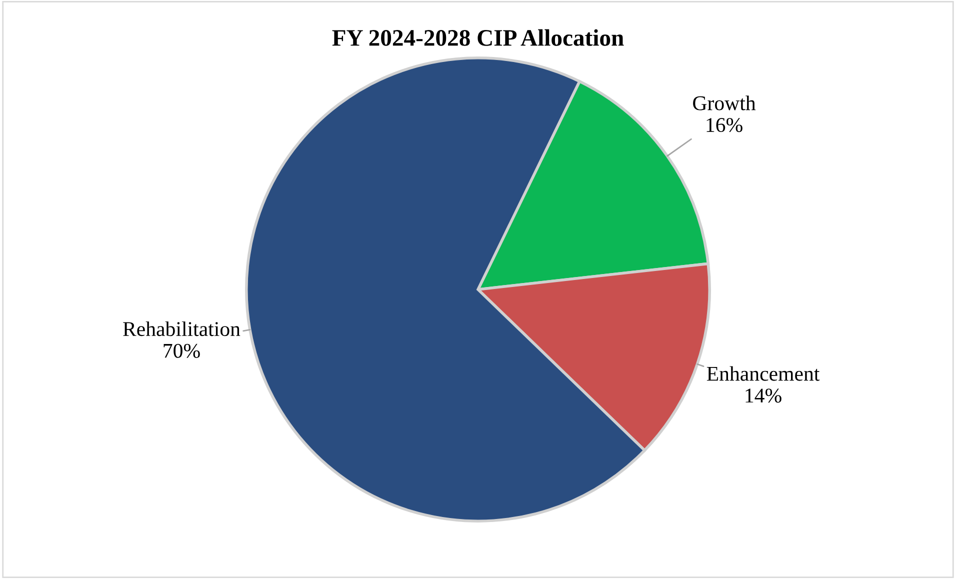  I want to click on chart-title: FY 2024-2028 CIP Allocation, so click(478, 37).